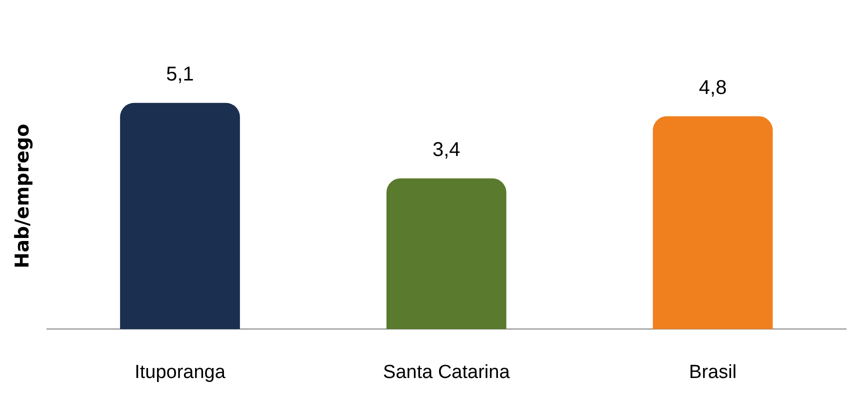 Image resolution: width=864 pixels, height=414 pixels. I want to click on data-label: 4,8, so click(712, 87).